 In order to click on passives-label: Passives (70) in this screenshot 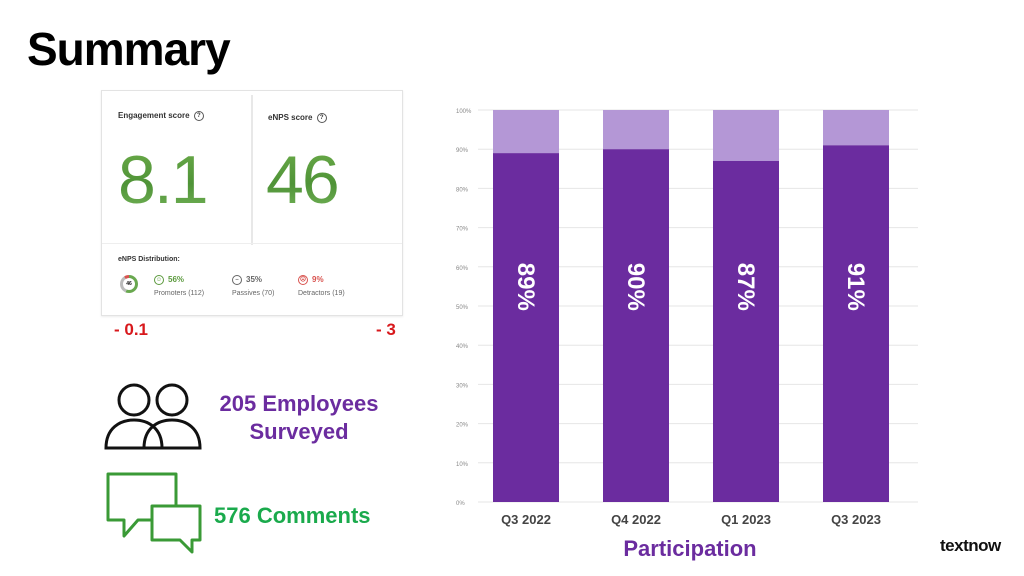, I will do `click(253, 293)`.